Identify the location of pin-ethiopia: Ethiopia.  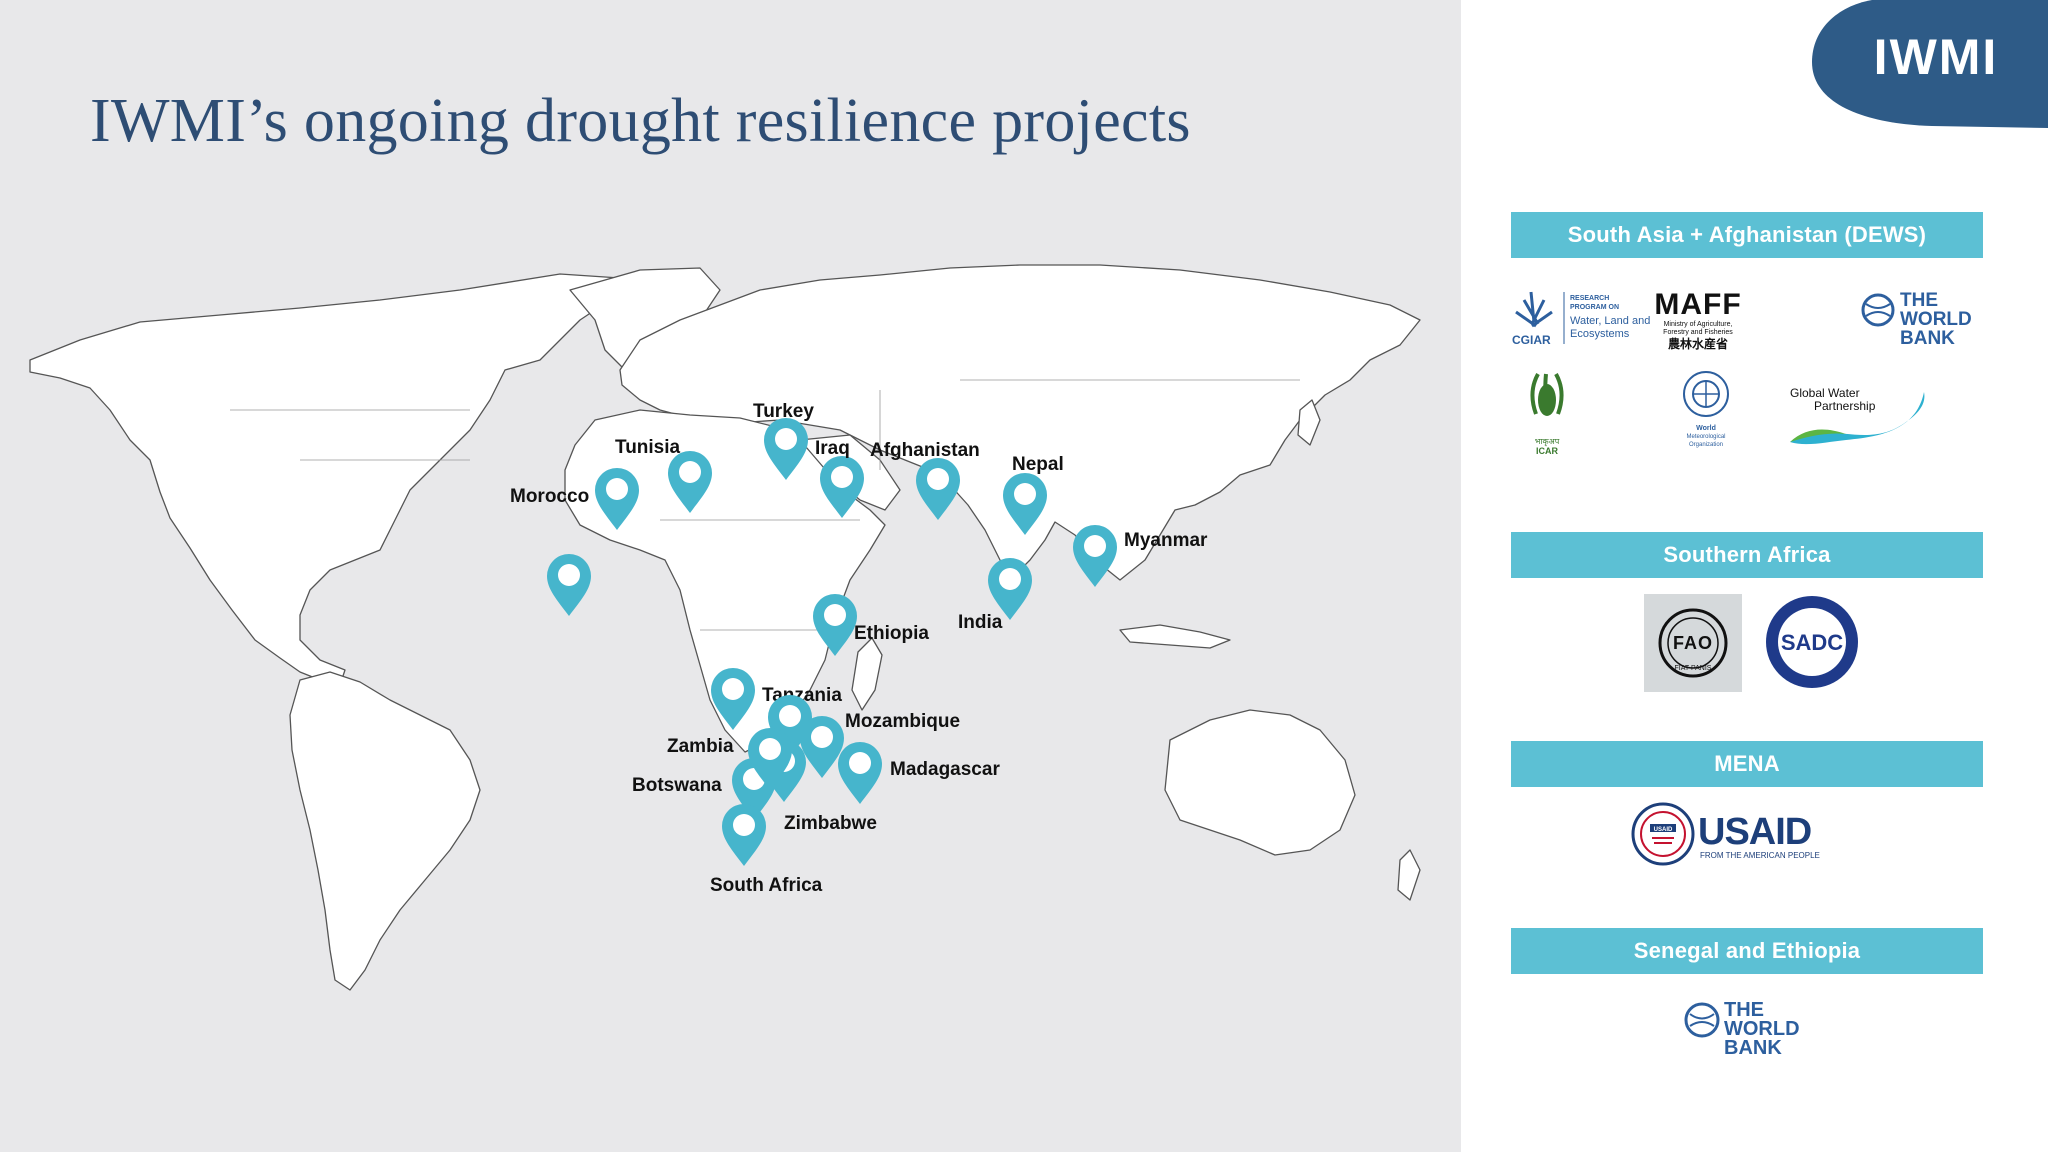
(871, 625).